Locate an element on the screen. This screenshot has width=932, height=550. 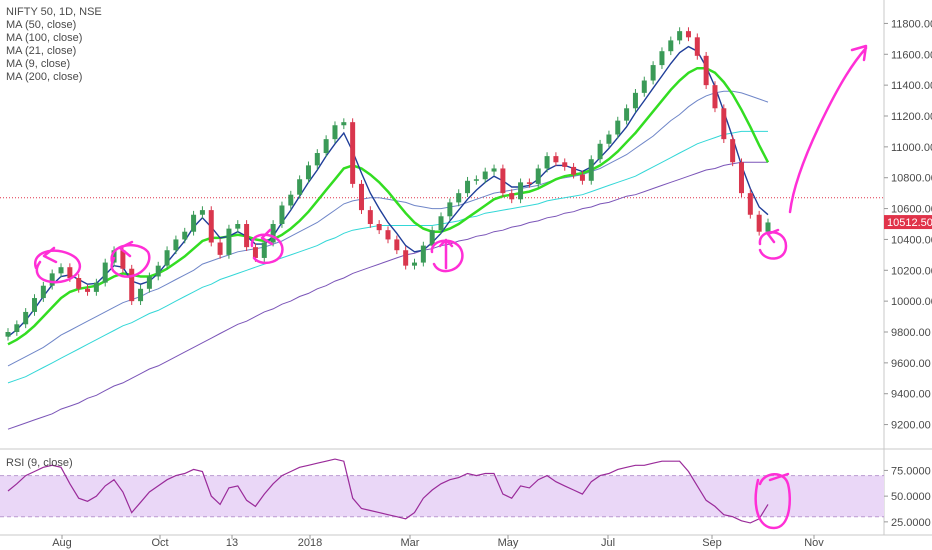
y-tick-label: 9600.00 is located at coordinates (911, 364).